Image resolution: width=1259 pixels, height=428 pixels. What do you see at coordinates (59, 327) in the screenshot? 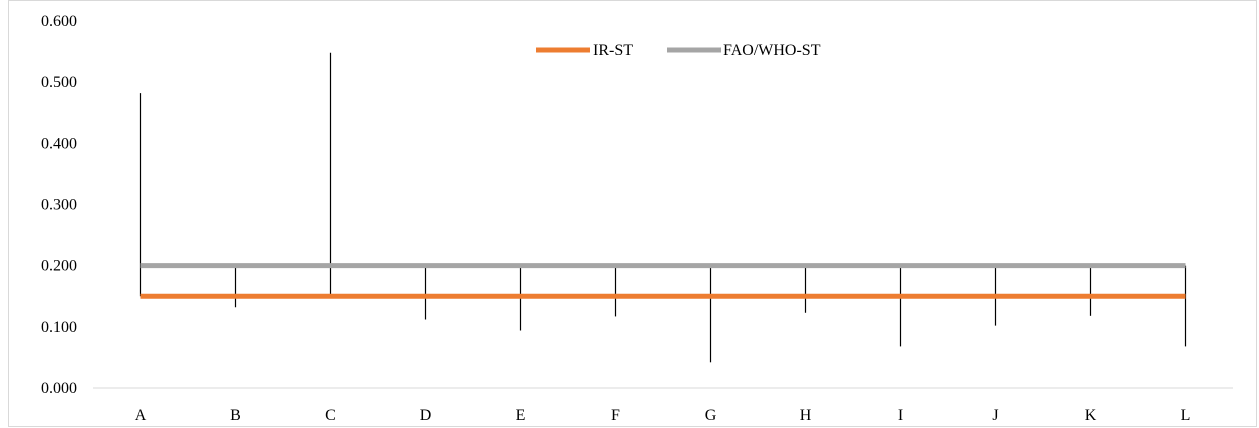
I see `y-tick-label: 0.100` at bounding box center [59, 327].